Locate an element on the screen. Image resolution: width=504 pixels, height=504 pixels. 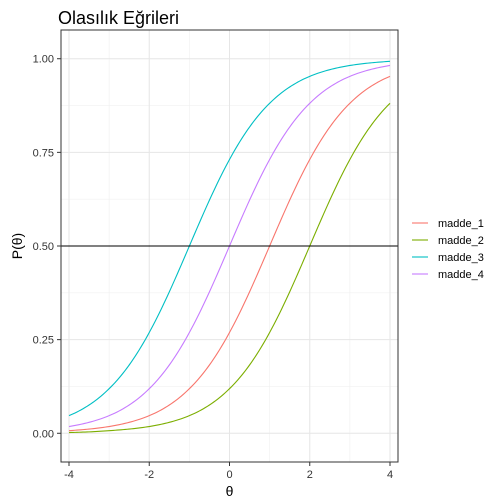
x-tick-label: -4 is located at coordinates (69, 475).